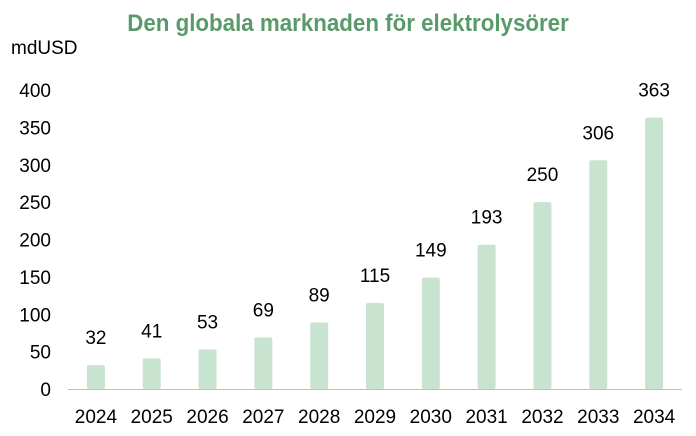 The height and width of the screenshot is (436, 696). What do you see at coordinates (543, 175) in the screenshot?
I see `data-label: 250` at bounding box center [543, 175].